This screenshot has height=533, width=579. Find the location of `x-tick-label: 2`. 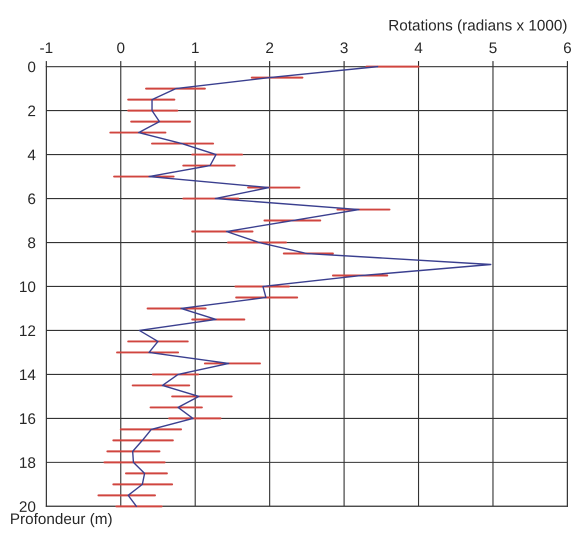

x-tick-label: 2 is located at coordinates (270, 48).